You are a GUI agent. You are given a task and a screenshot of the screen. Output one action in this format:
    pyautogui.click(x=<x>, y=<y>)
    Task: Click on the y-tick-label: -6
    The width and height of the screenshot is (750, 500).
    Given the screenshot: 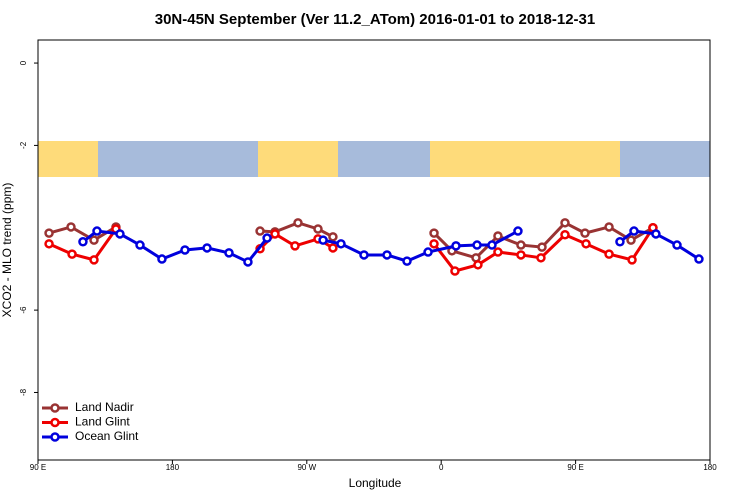 What is the action you would take?
    pyautogui.click(x=23, y=310)
    